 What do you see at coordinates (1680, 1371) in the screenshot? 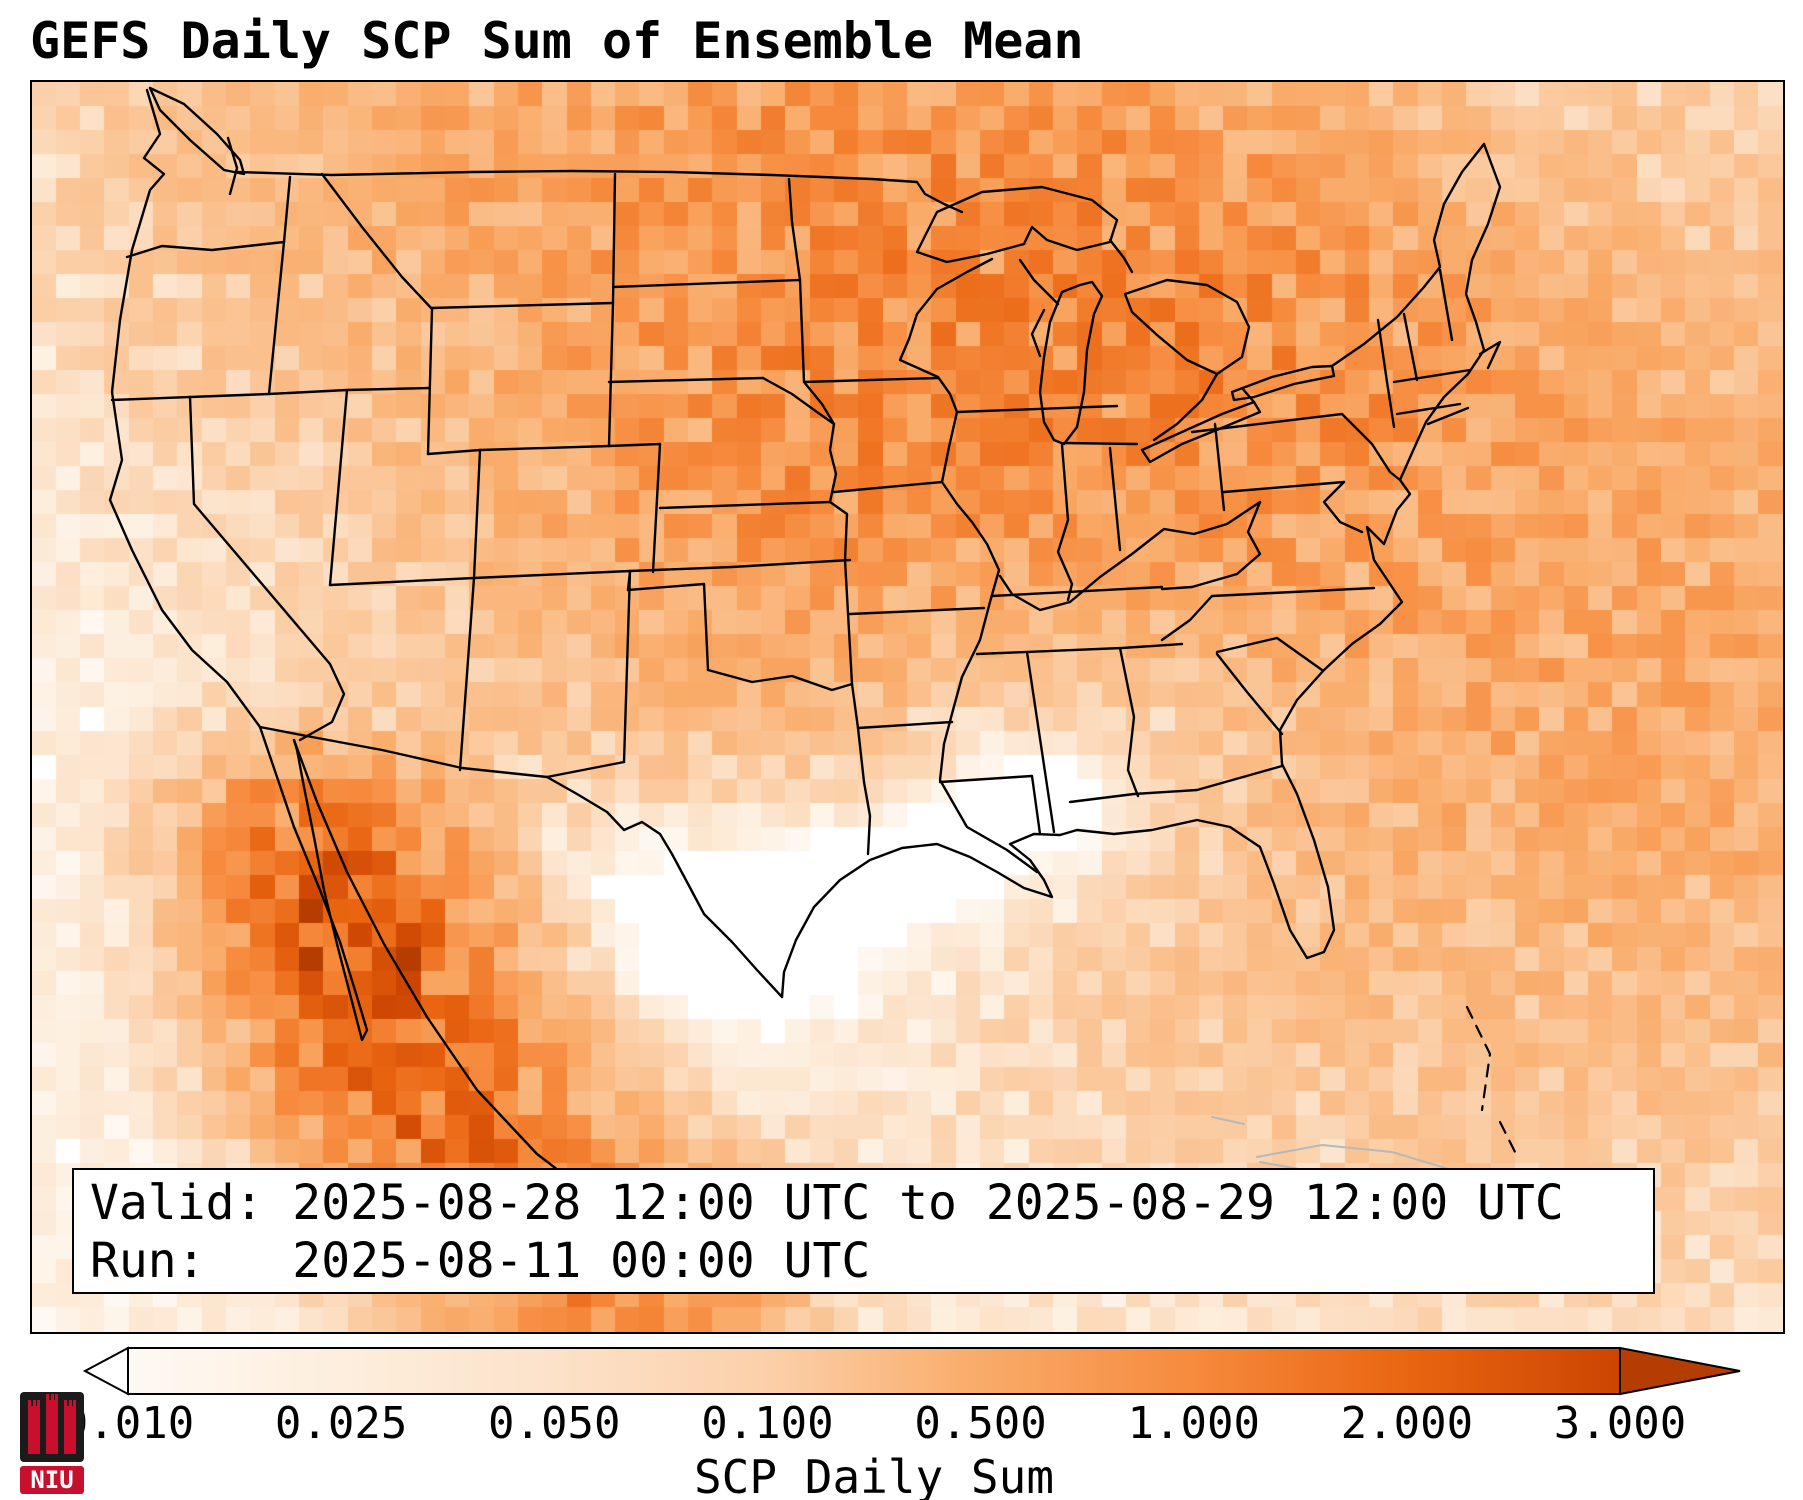
I see `colorbar-extend-high-arrow` at bounding box center [1680, 1371].